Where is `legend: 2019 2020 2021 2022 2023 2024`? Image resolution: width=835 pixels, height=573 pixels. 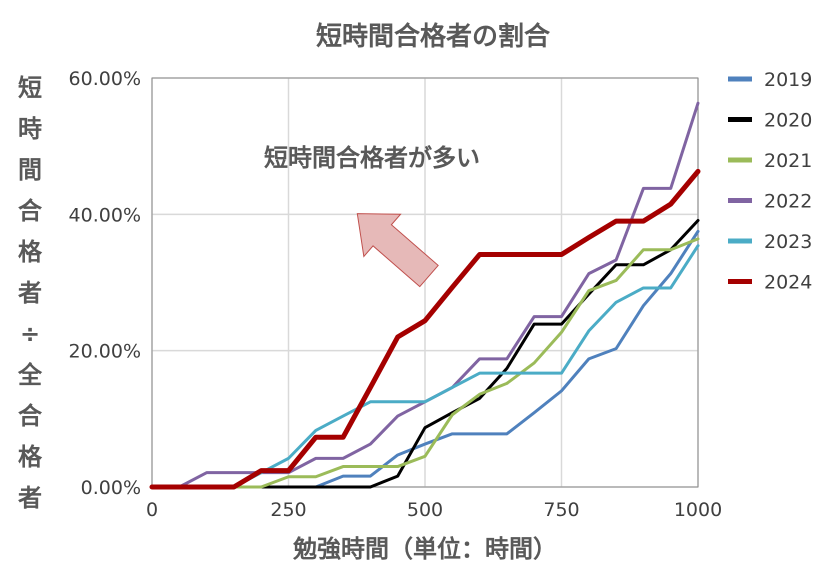
legend: 2019 2020 2021 2022 2023 2024 is located at coordinates (770, 181).